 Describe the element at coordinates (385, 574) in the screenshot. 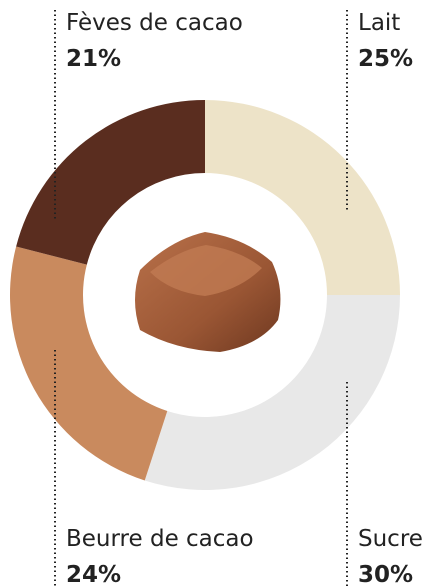

I see `value-label: 30%` at that location.